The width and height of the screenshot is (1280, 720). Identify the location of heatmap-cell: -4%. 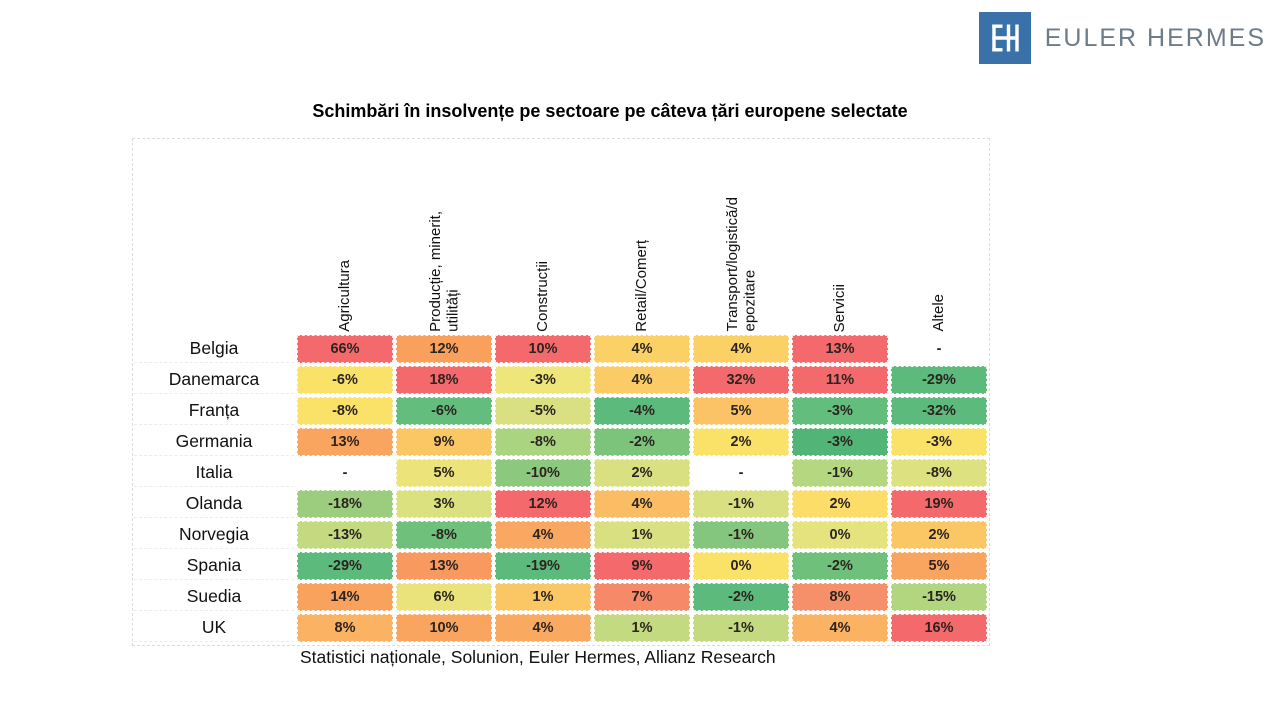
(642, 411).